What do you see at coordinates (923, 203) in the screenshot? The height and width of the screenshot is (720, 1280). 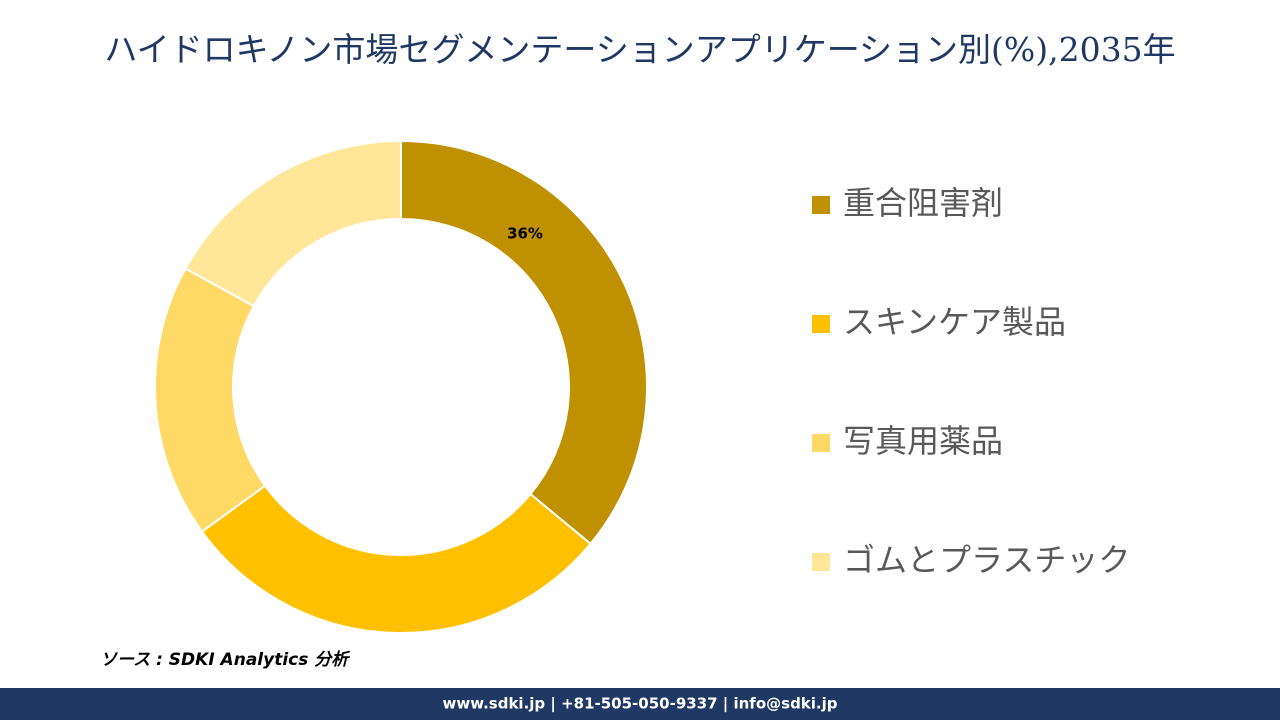 I see `legend-label: 重合阻害剤` at bounding box center [923, 203].